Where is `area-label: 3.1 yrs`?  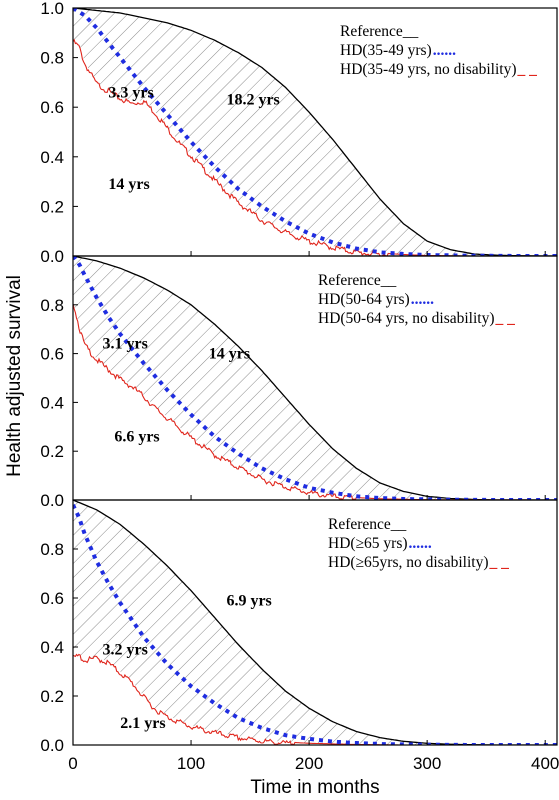
area-label: 3.1 yrs is located at coordinates (125, 344).